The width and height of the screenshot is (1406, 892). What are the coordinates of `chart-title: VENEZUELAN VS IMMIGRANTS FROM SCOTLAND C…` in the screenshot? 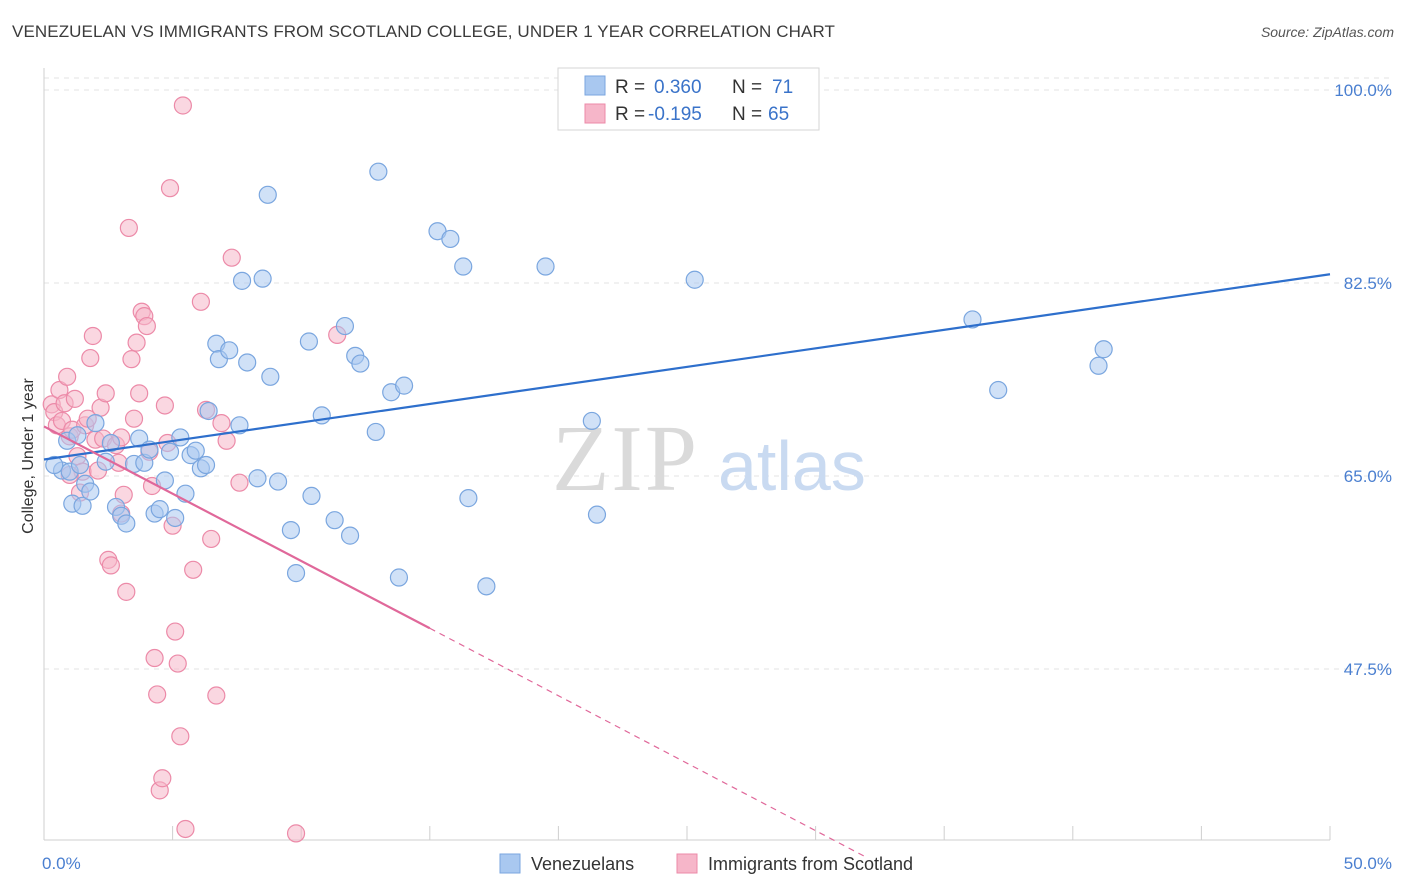 It's located at (423, 31).